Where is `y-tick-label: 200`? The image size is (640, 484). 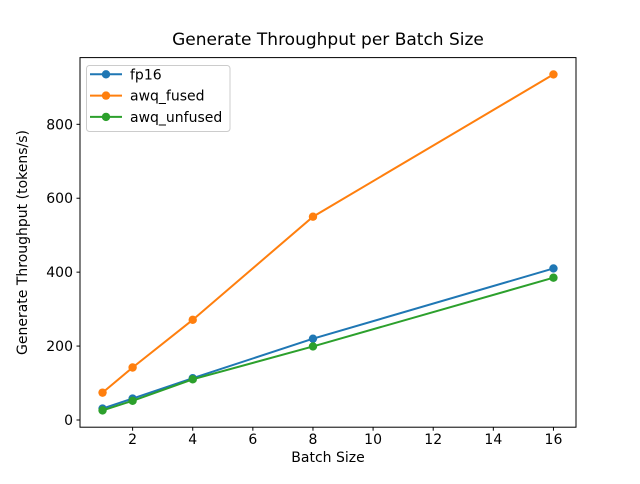 y-tick-label: 200 is located at coordinates (59, 347).